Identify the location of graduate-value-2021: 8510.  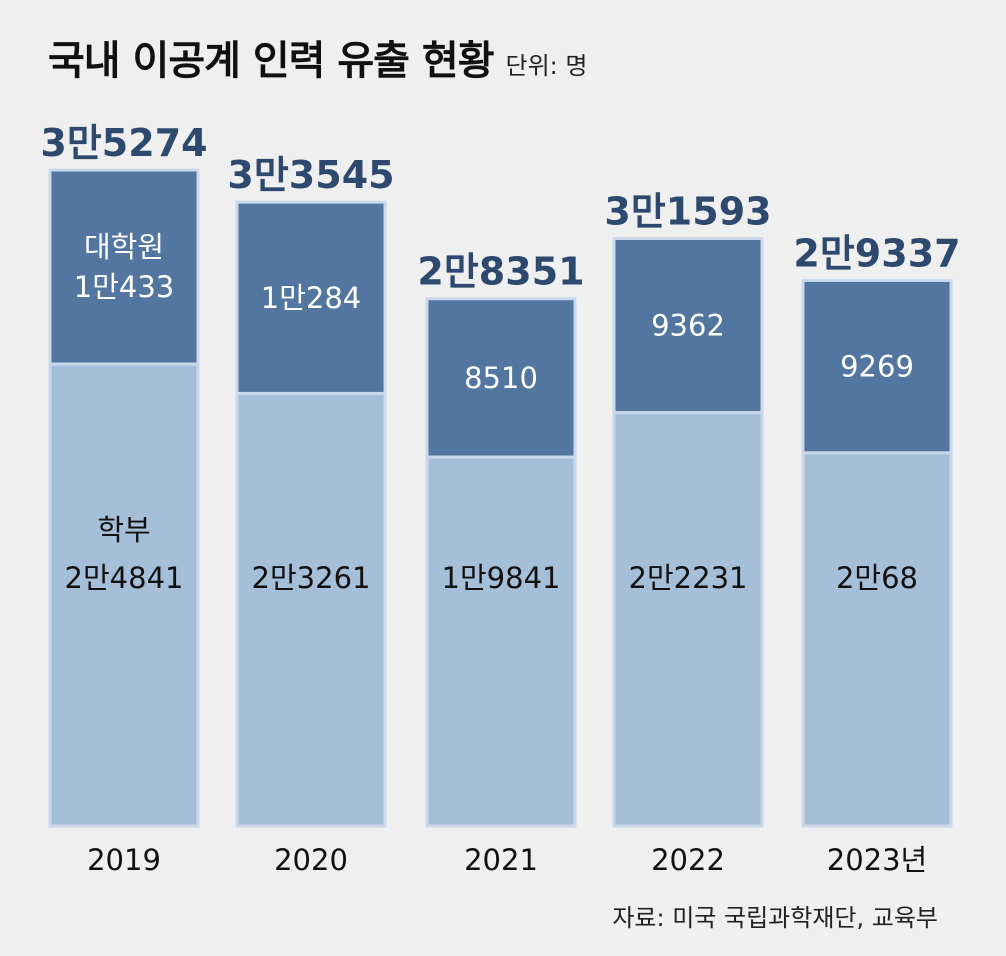
(501, 378).